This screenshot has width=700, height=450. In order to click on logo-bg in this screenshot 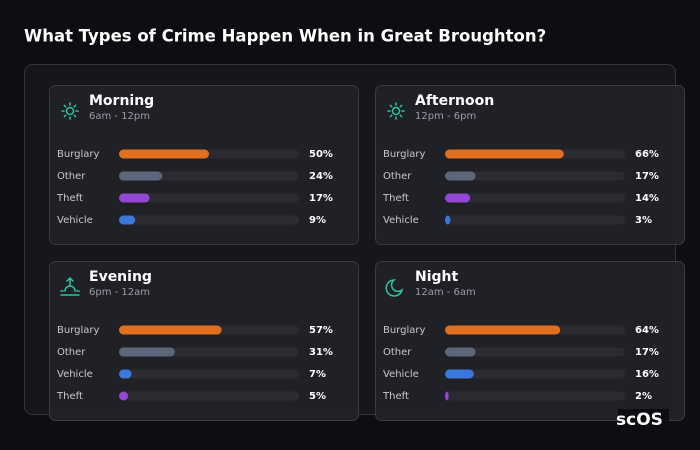, I will do `click(643, 418)`.